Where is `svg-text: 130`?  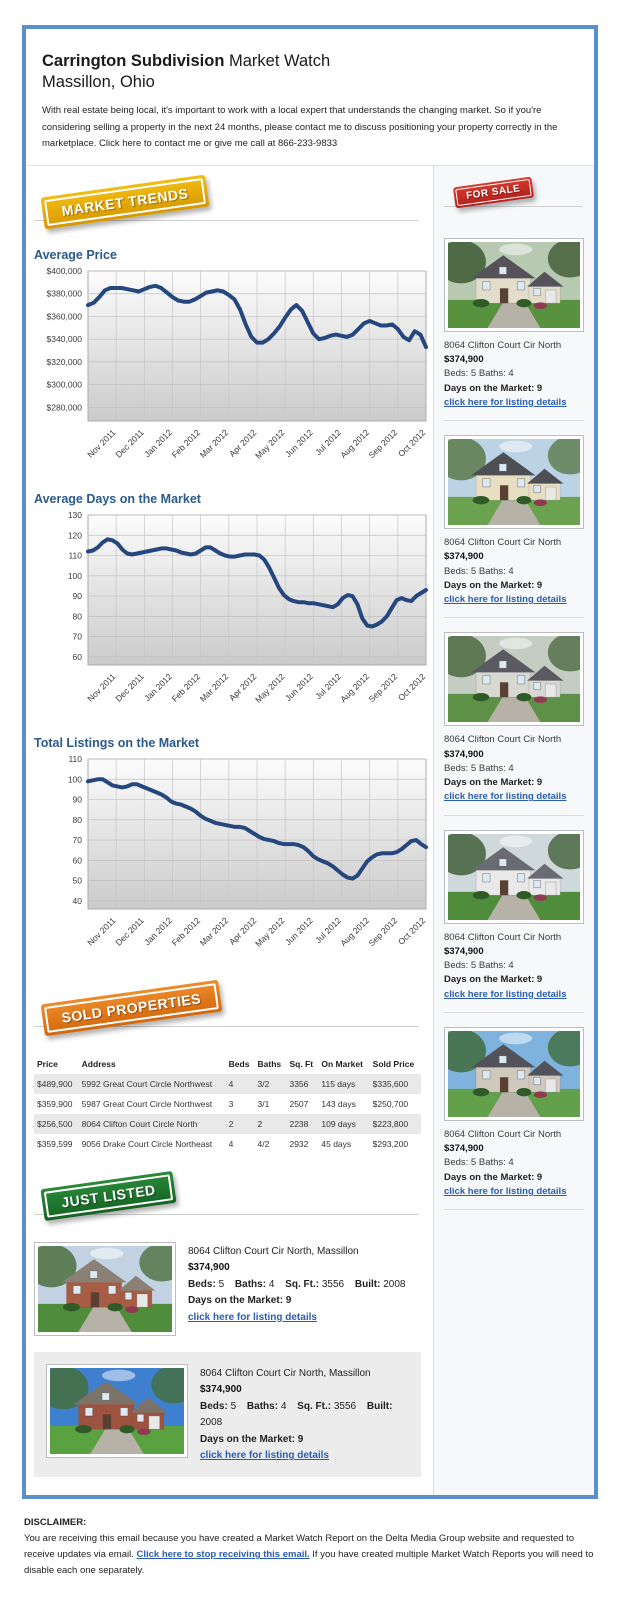 svg-text: 130 is located at coordinates (75, 515).